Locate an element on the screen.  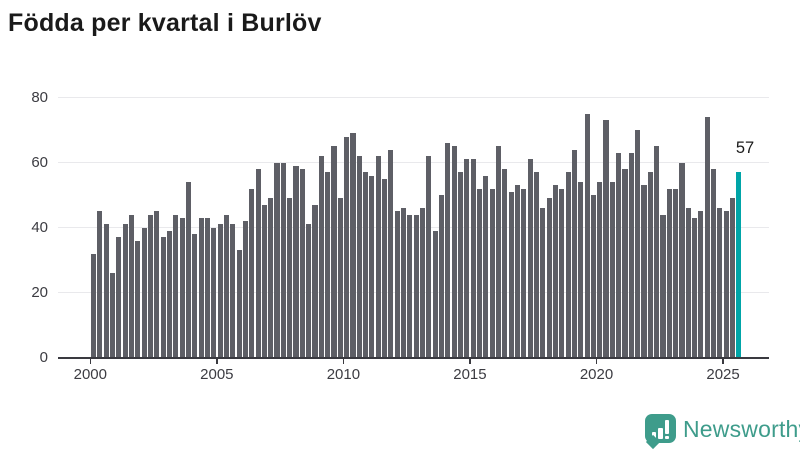
y-axis-tick-label: 0 is located at coordinates (43, 357).